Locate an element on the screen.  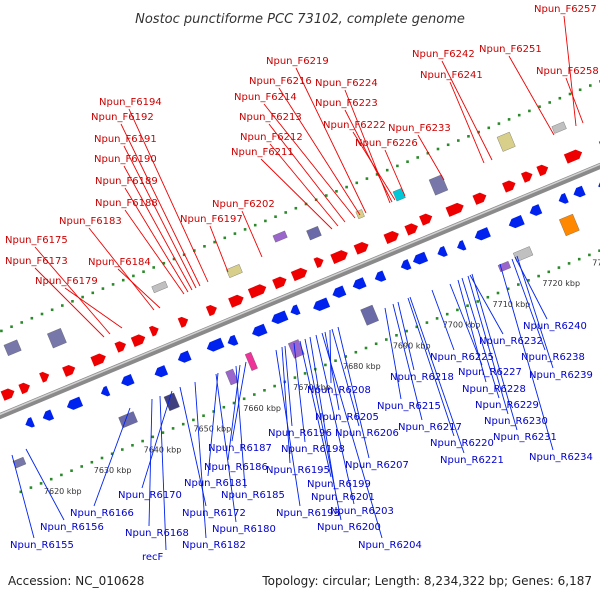
forward-gene-label: Npun_F6222 is located at coordinates (354, 125).